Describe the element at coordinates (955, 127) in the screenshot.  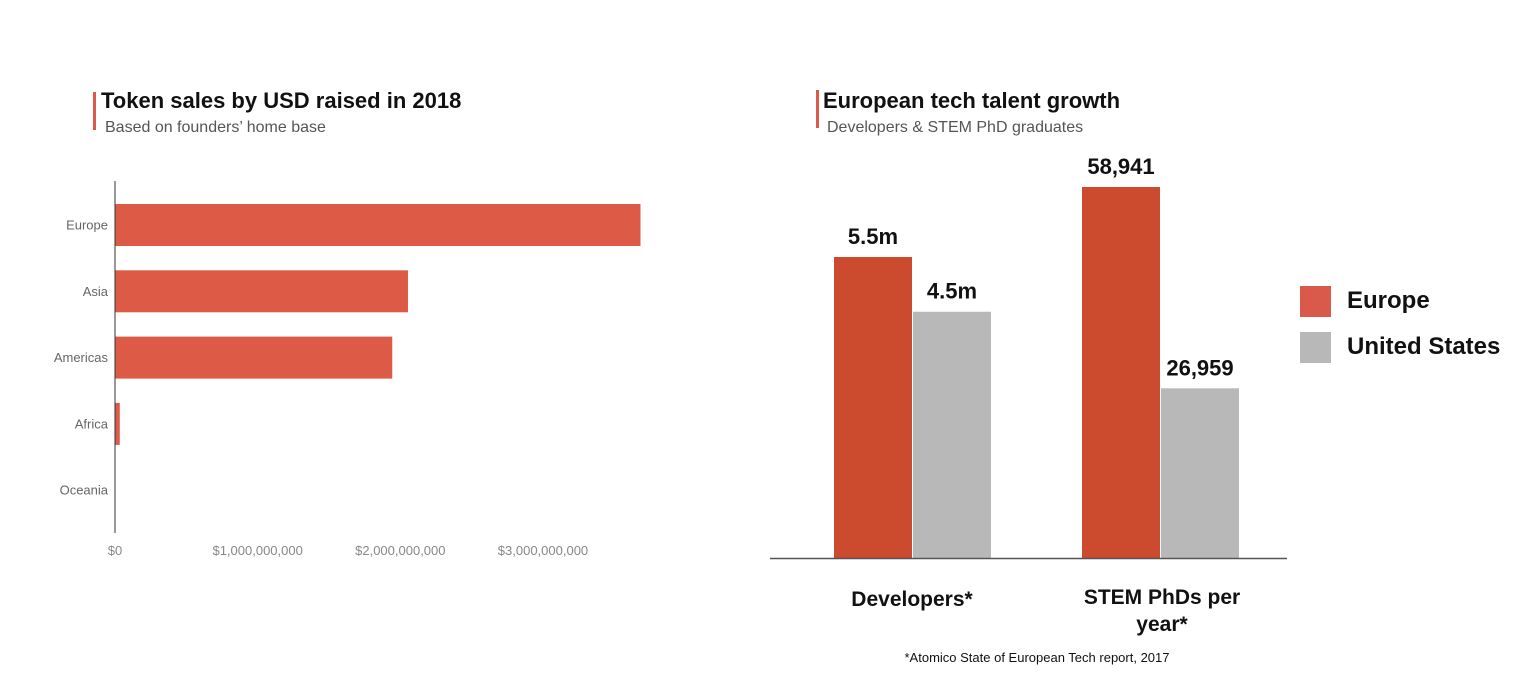
I see `right-chart-subtitle: Developers & STEM PhD graduates` at that location.